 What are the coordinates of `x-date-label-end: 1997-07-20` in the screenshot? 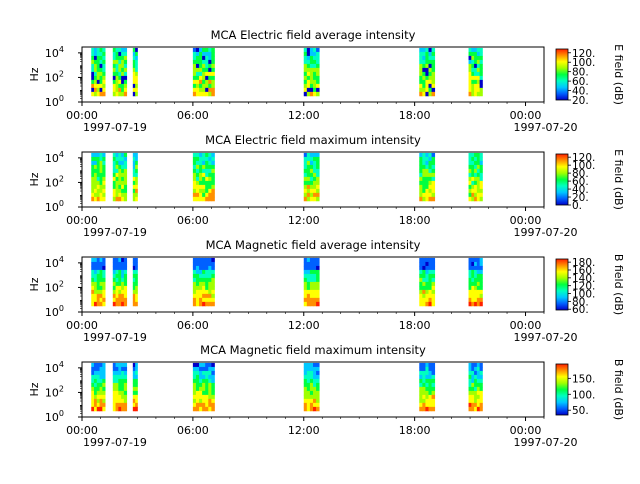 It's located at (546, 337).